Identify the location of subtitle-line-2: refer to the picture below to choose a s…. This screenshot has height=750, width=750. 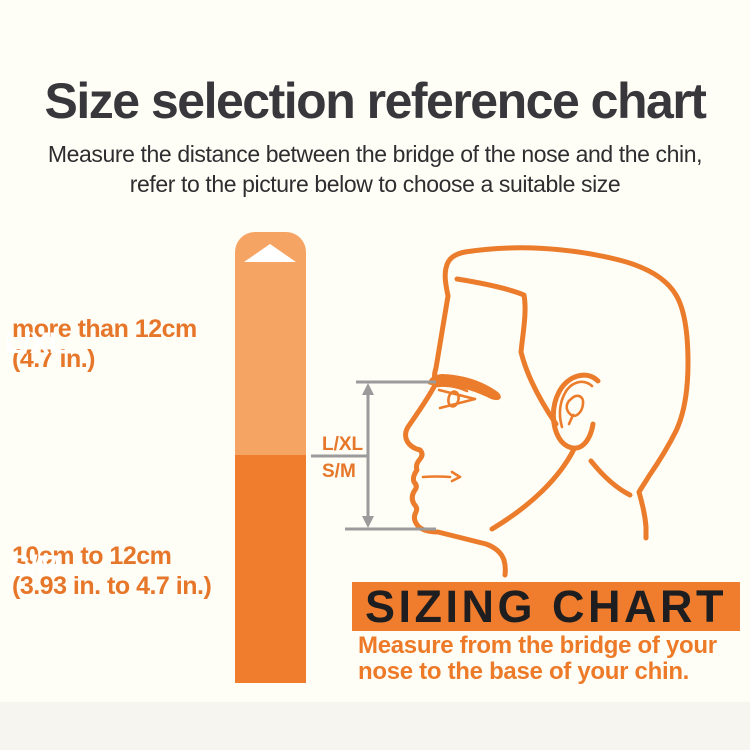
(375, 184).